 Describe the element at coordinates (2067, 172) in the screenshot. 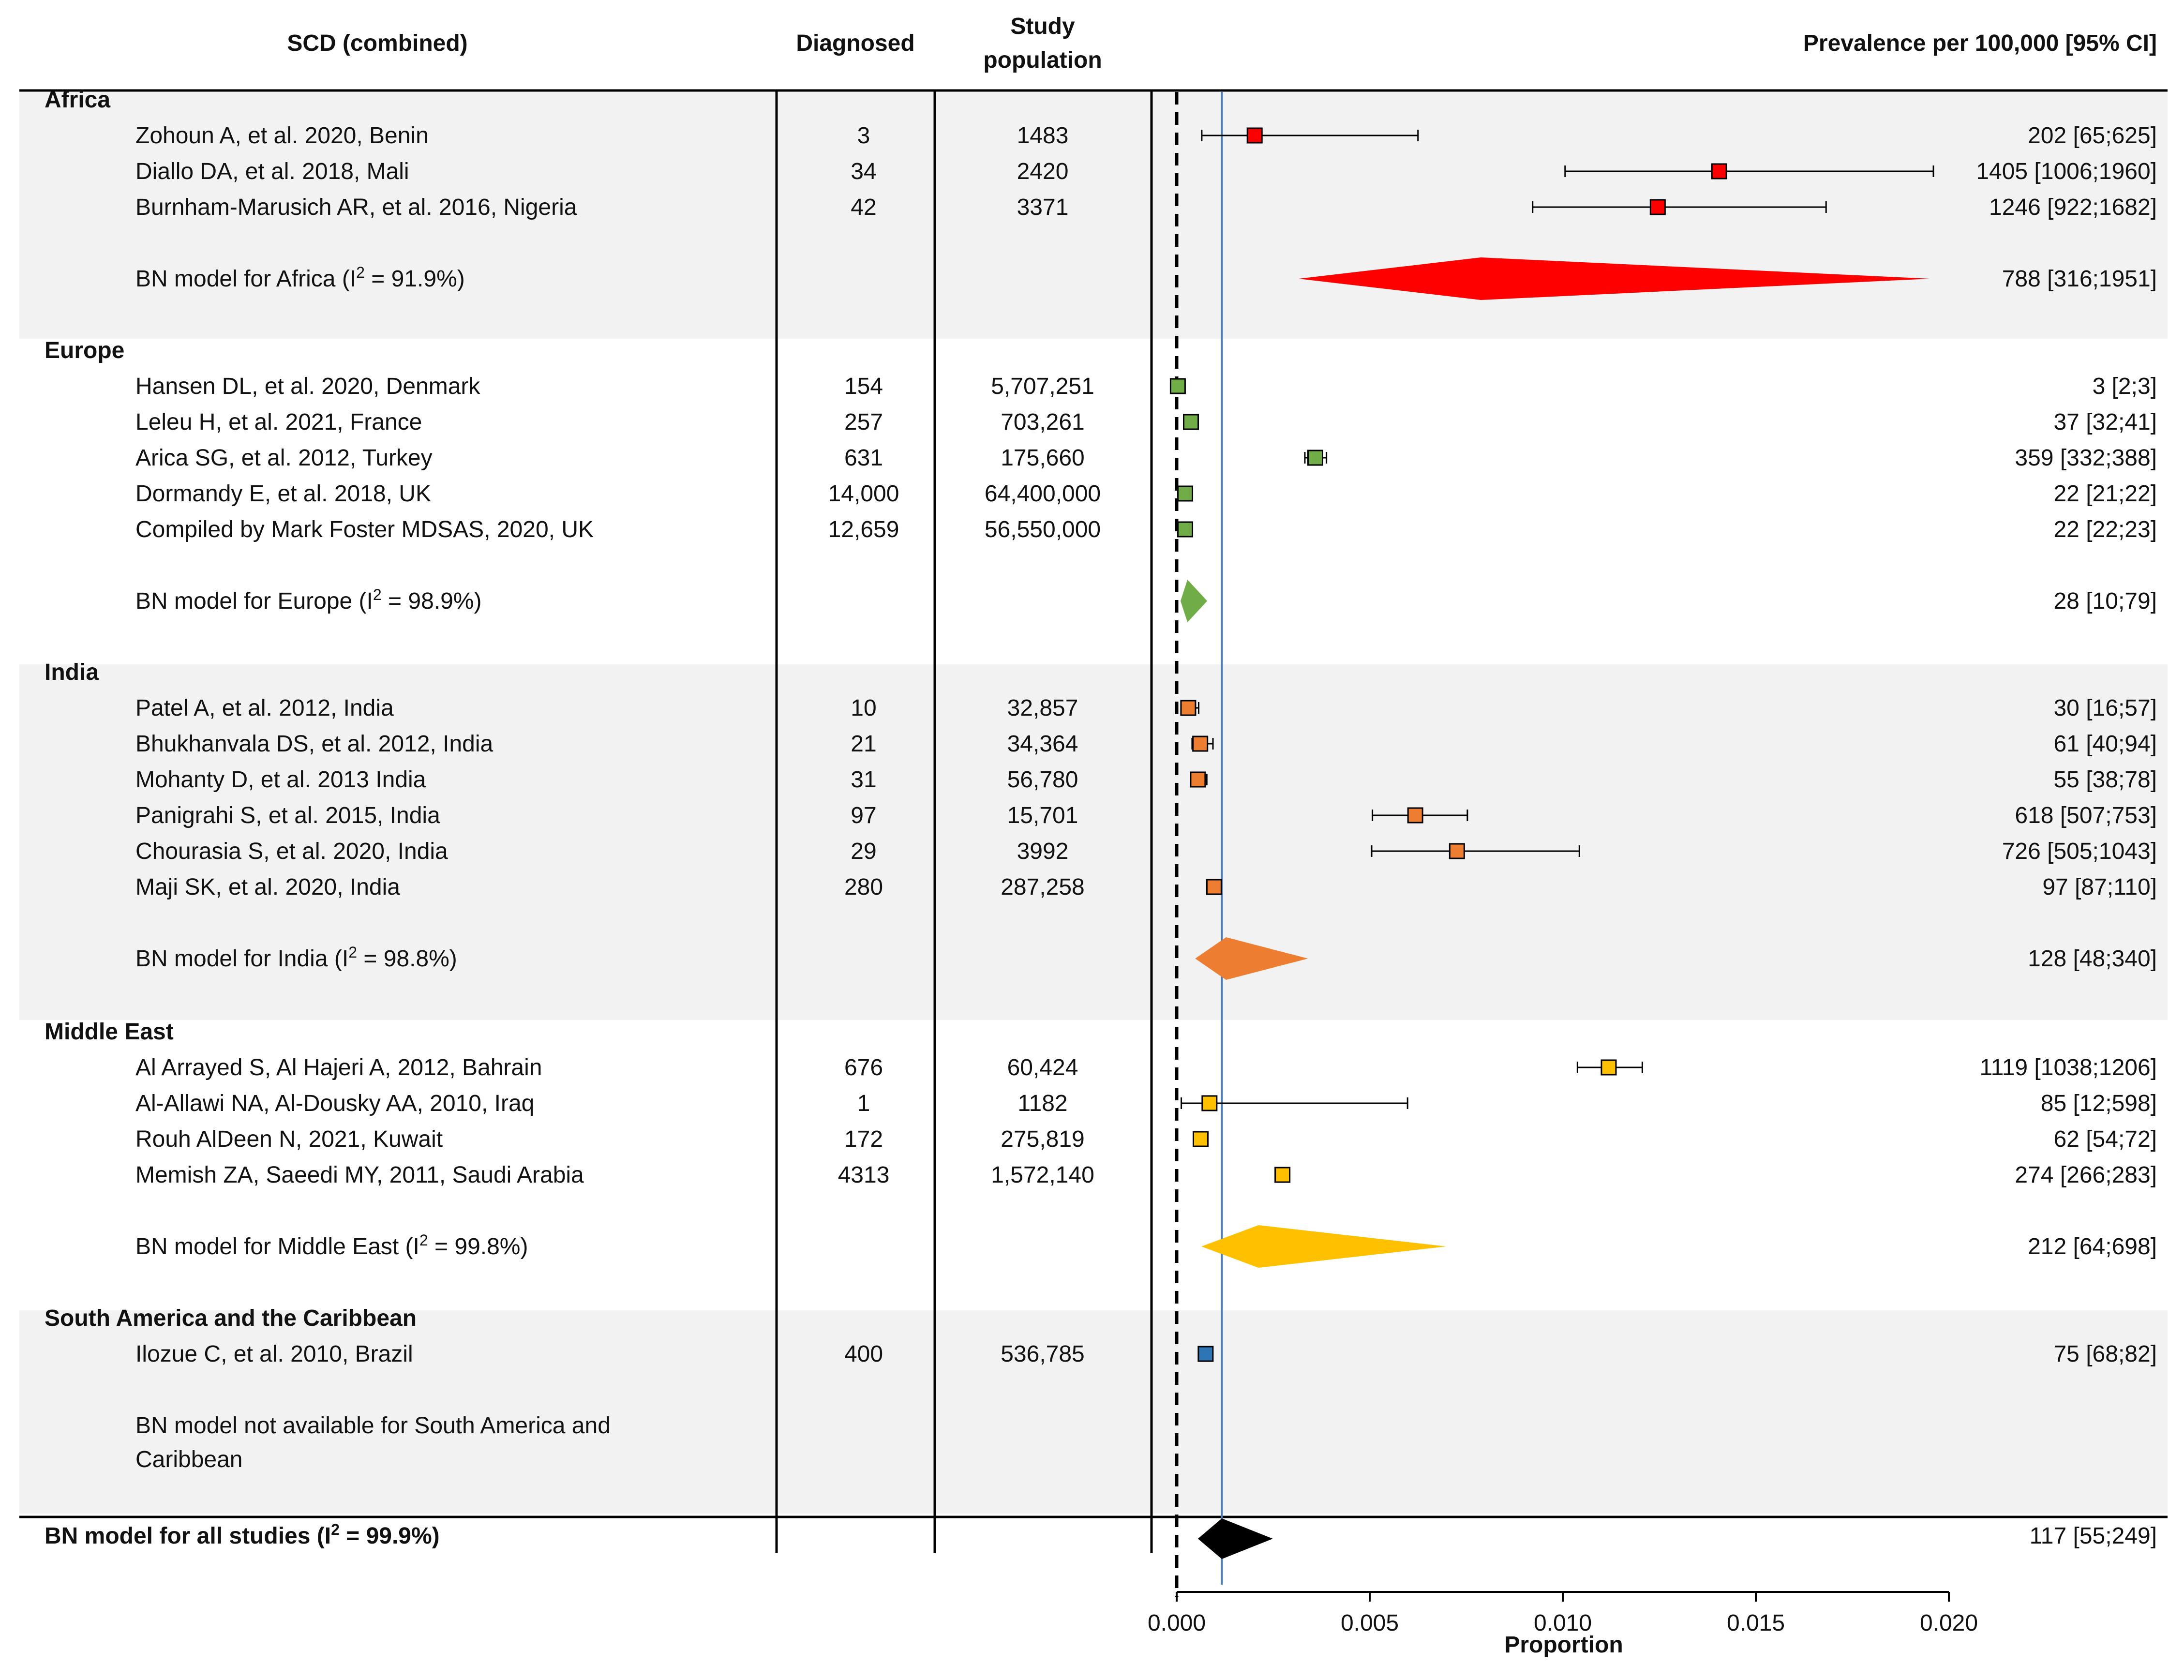

I see `study-prevalence: 1405 [1006;1960]` at that location.